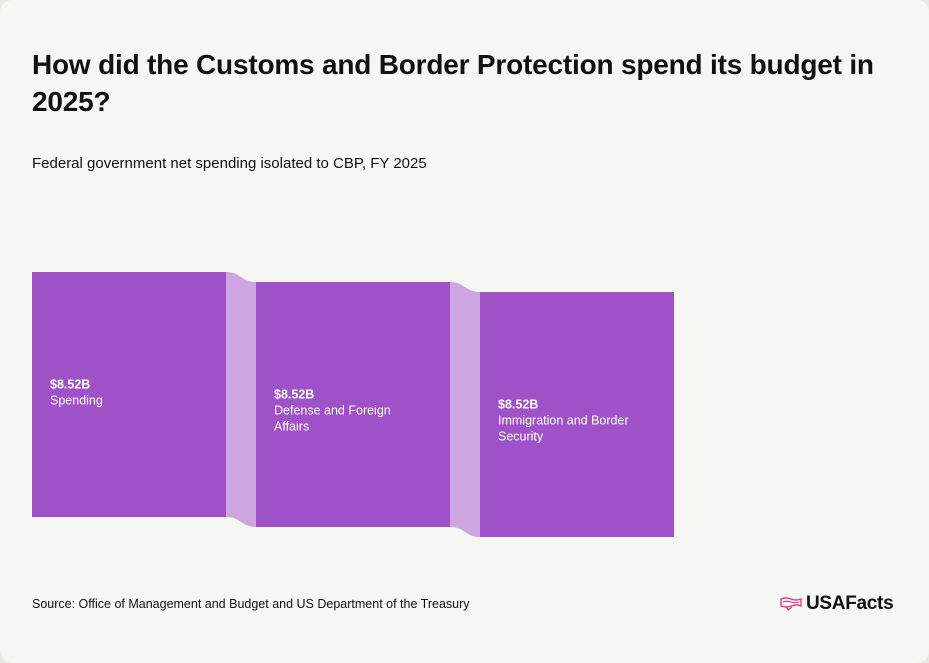 Image resolution: width=929 pixels, height=663 pixels. Describe the element at coordinates (850, 603) in the screenshot. I see `brand-name: USAFacts` at that location.